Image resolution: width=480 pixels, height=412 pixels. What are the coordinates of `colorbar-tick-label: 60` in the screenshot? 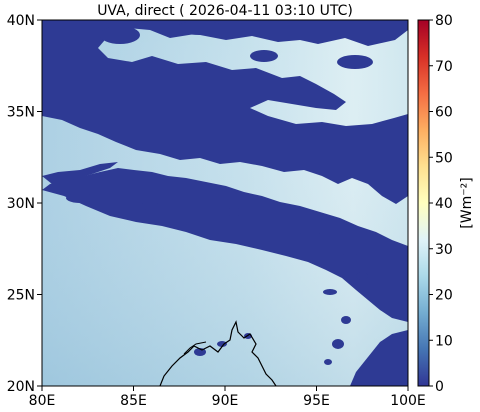 It's located at (444, 113).